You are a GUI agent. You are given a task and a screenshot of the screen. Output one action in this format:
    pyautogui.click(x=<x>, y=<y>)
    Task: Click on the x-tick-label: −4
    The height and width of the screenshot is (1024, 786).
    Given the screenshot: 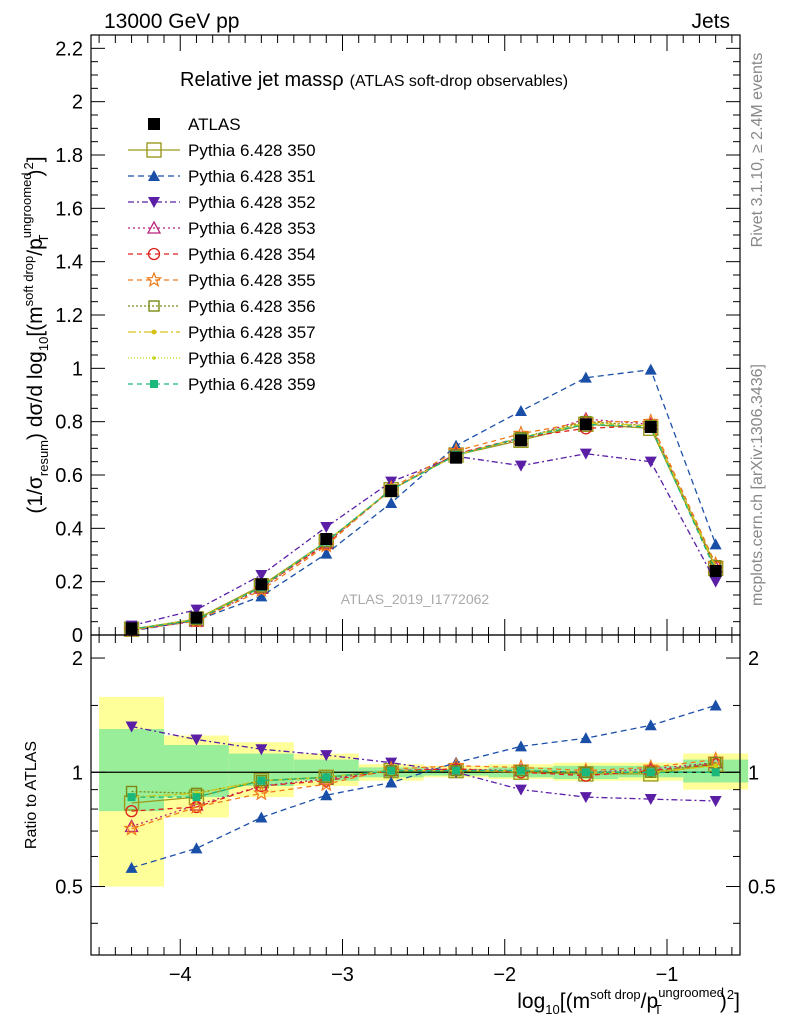 What is the action you would take?
    pyautogui.click(x=180, y=975)
    